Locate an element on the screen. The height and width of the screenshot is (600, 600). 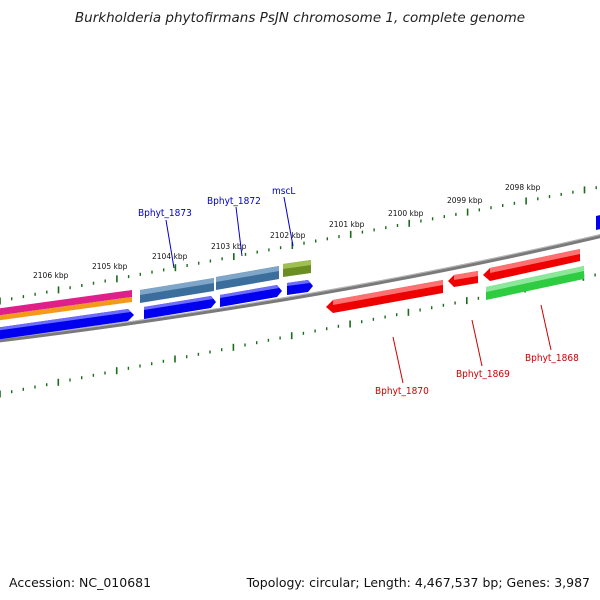
gene-arrow-bphyt-1873-lower is located at coordinates (180, 307).